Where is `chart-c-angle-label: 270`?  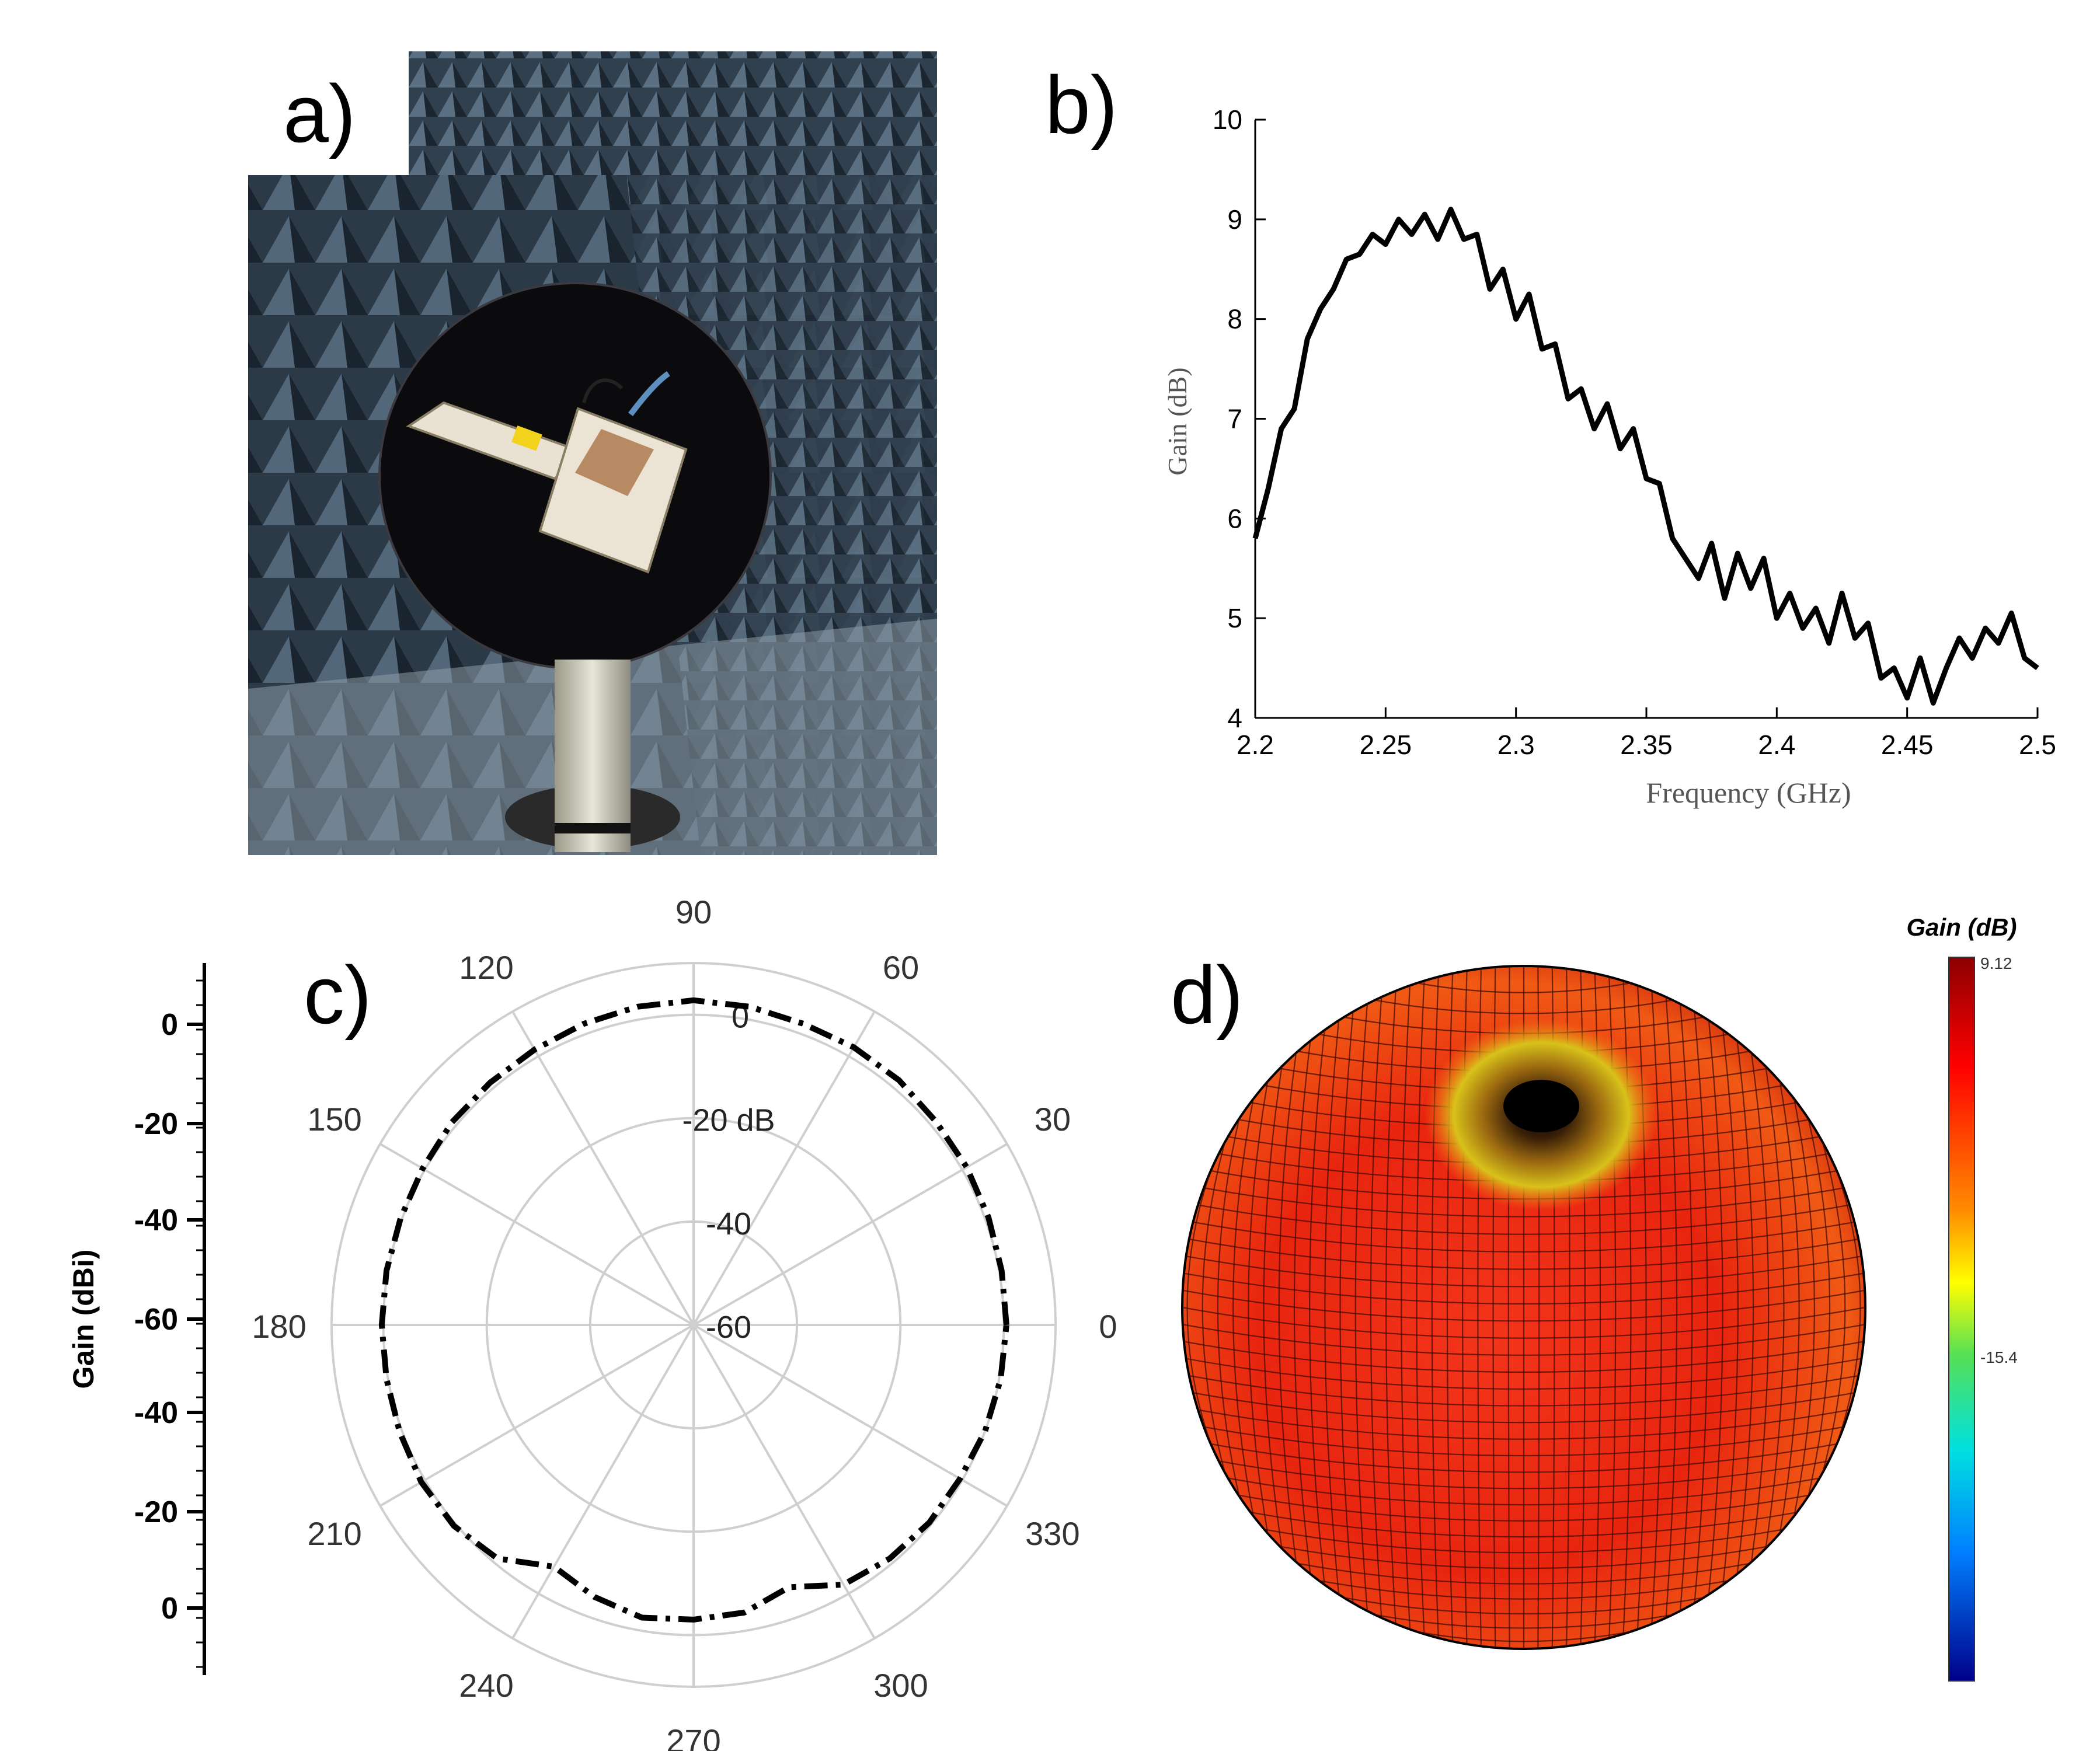 chart-c-angle-label: 270 is located at coordinates (693, 1736).